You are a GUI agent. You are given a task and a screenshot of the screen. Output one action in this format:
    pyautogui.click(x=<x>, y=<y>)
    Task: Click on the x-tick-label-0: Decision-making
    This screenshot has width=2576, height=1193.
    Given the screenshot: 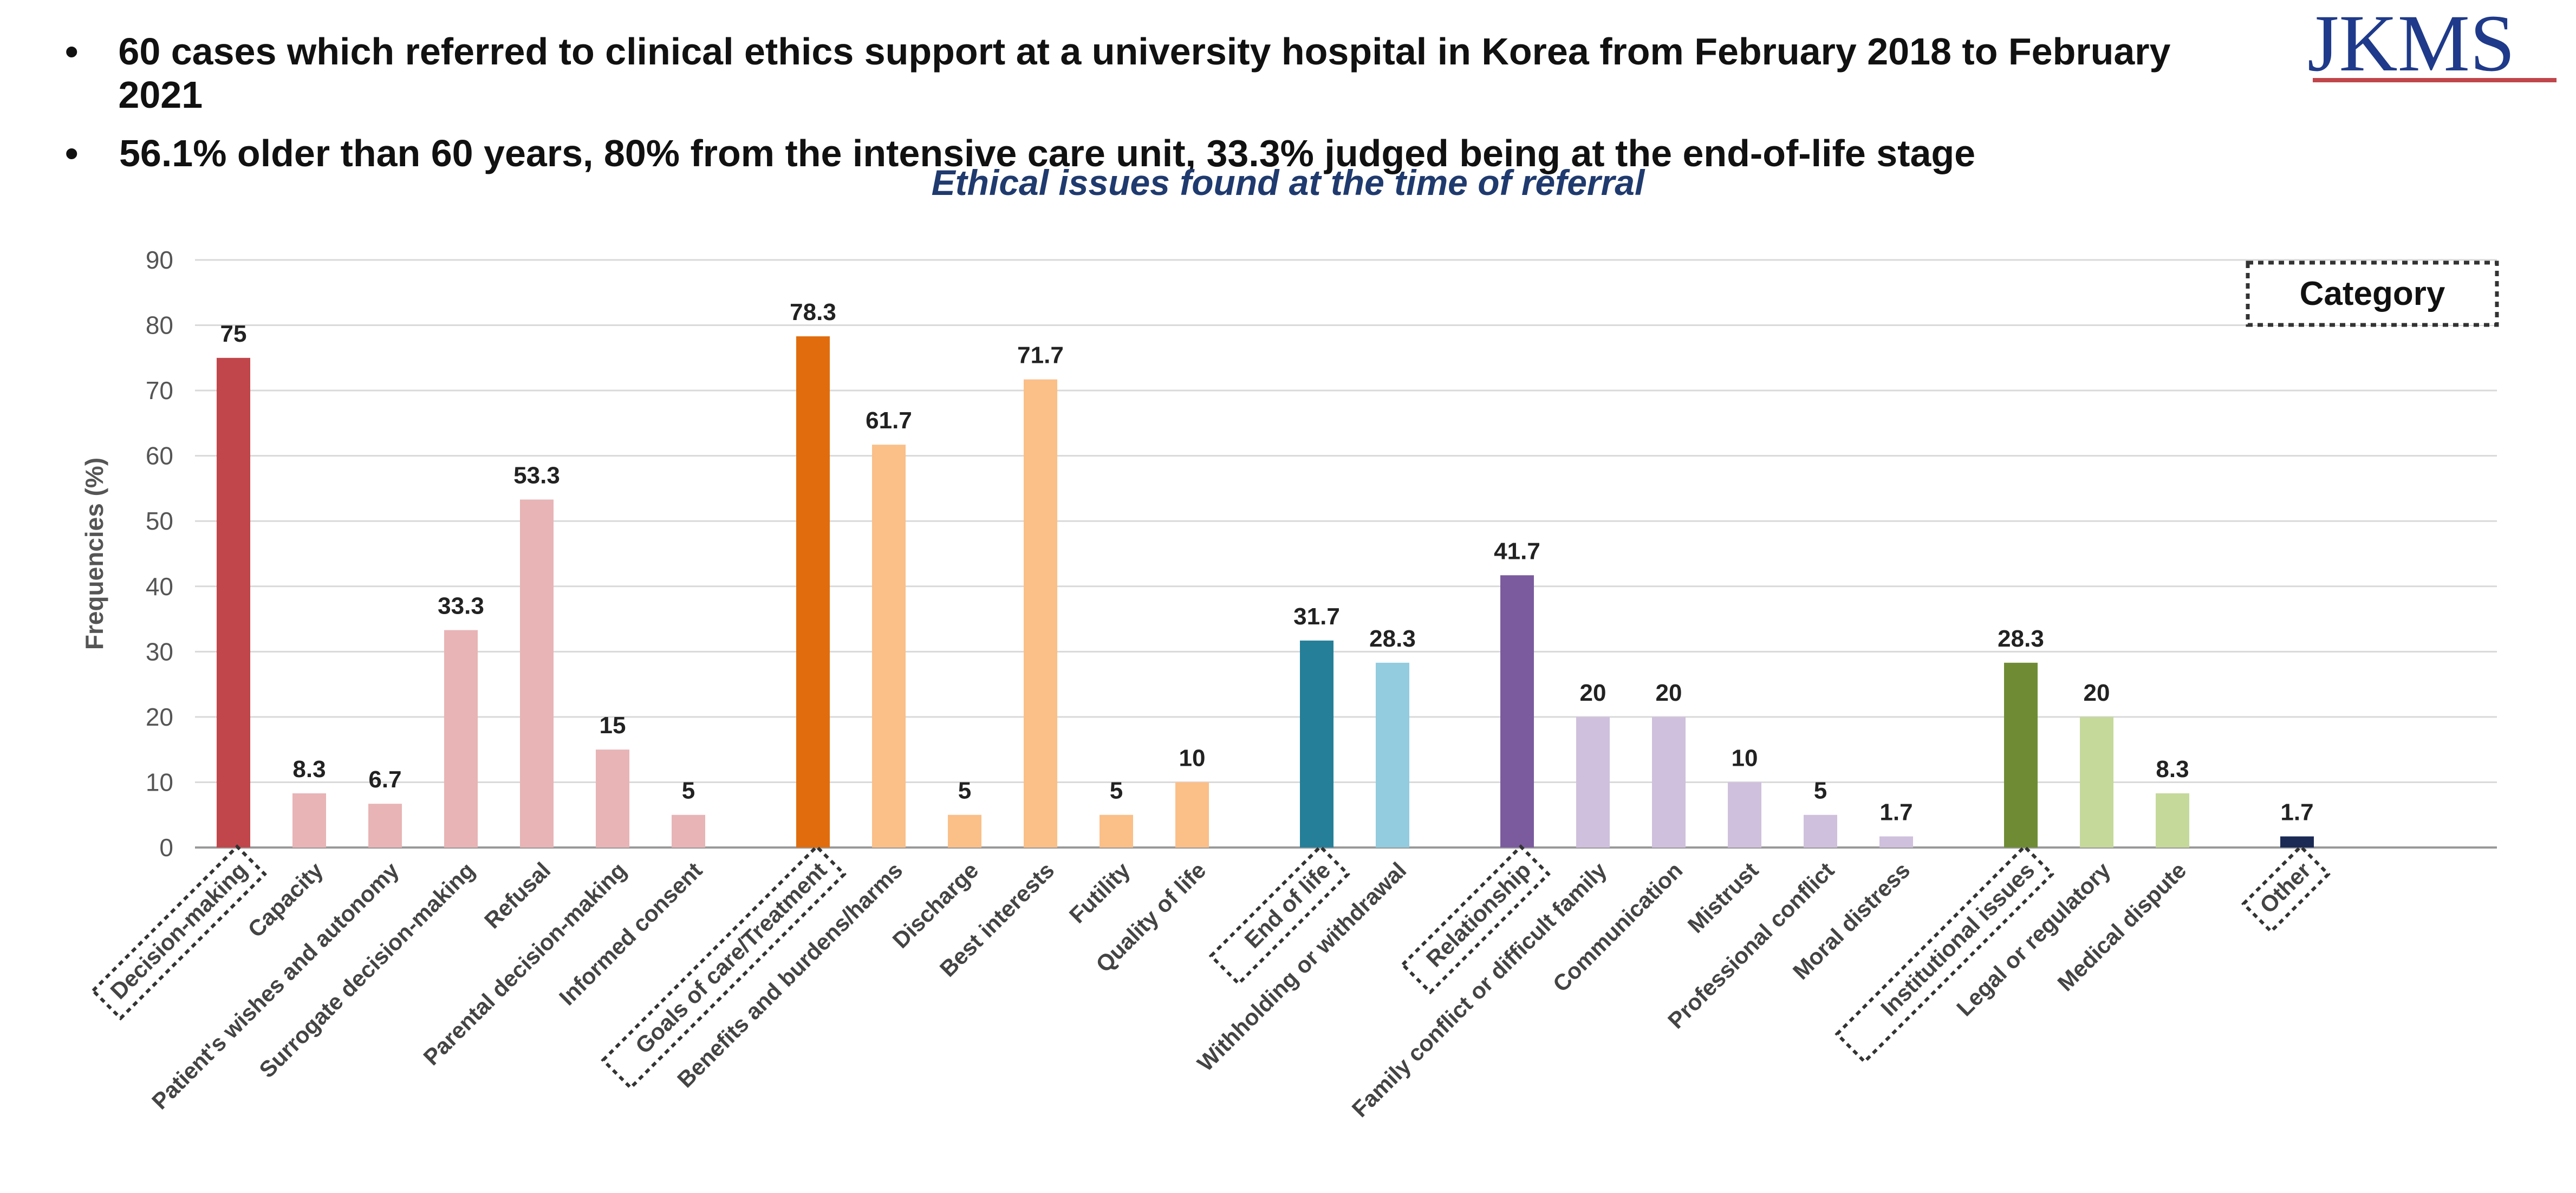 What is the action you would take?
    pyautogui.click(x=178, y=930)
    